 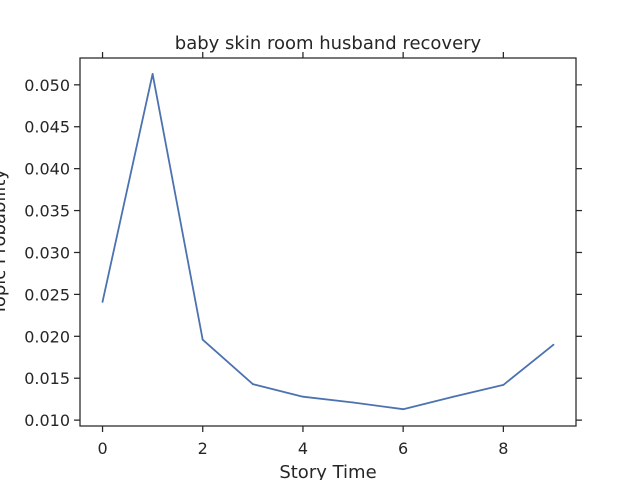 I want to click on y-tick-label: 0.045, so click(x=47, y=127).